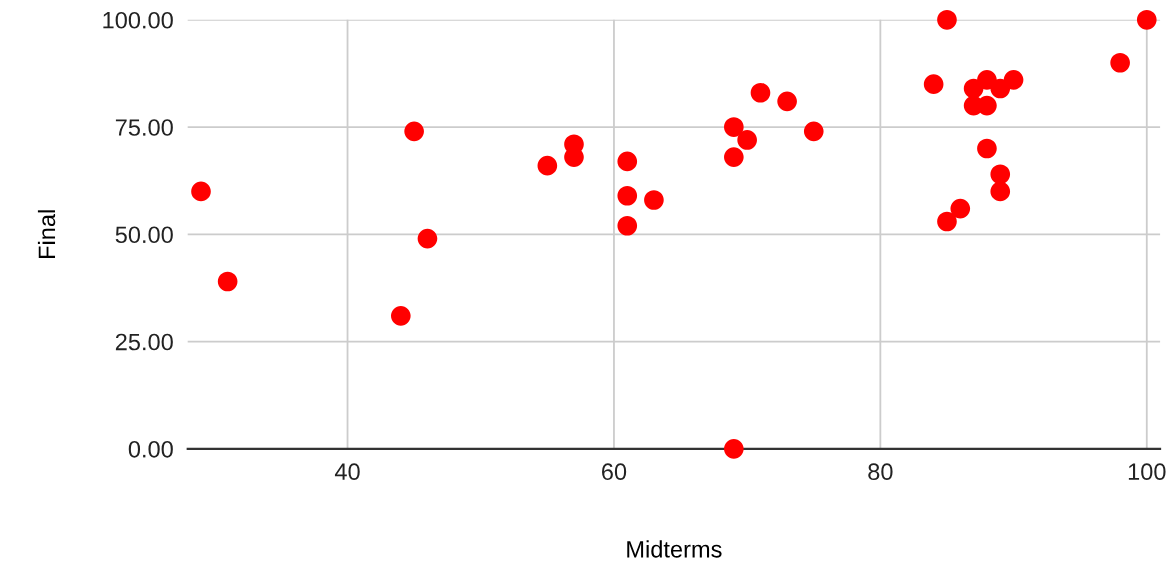  Describe the element at coordinates (144, 342) in the screenshot. I see `y-tick-label: 25.00` at that location.